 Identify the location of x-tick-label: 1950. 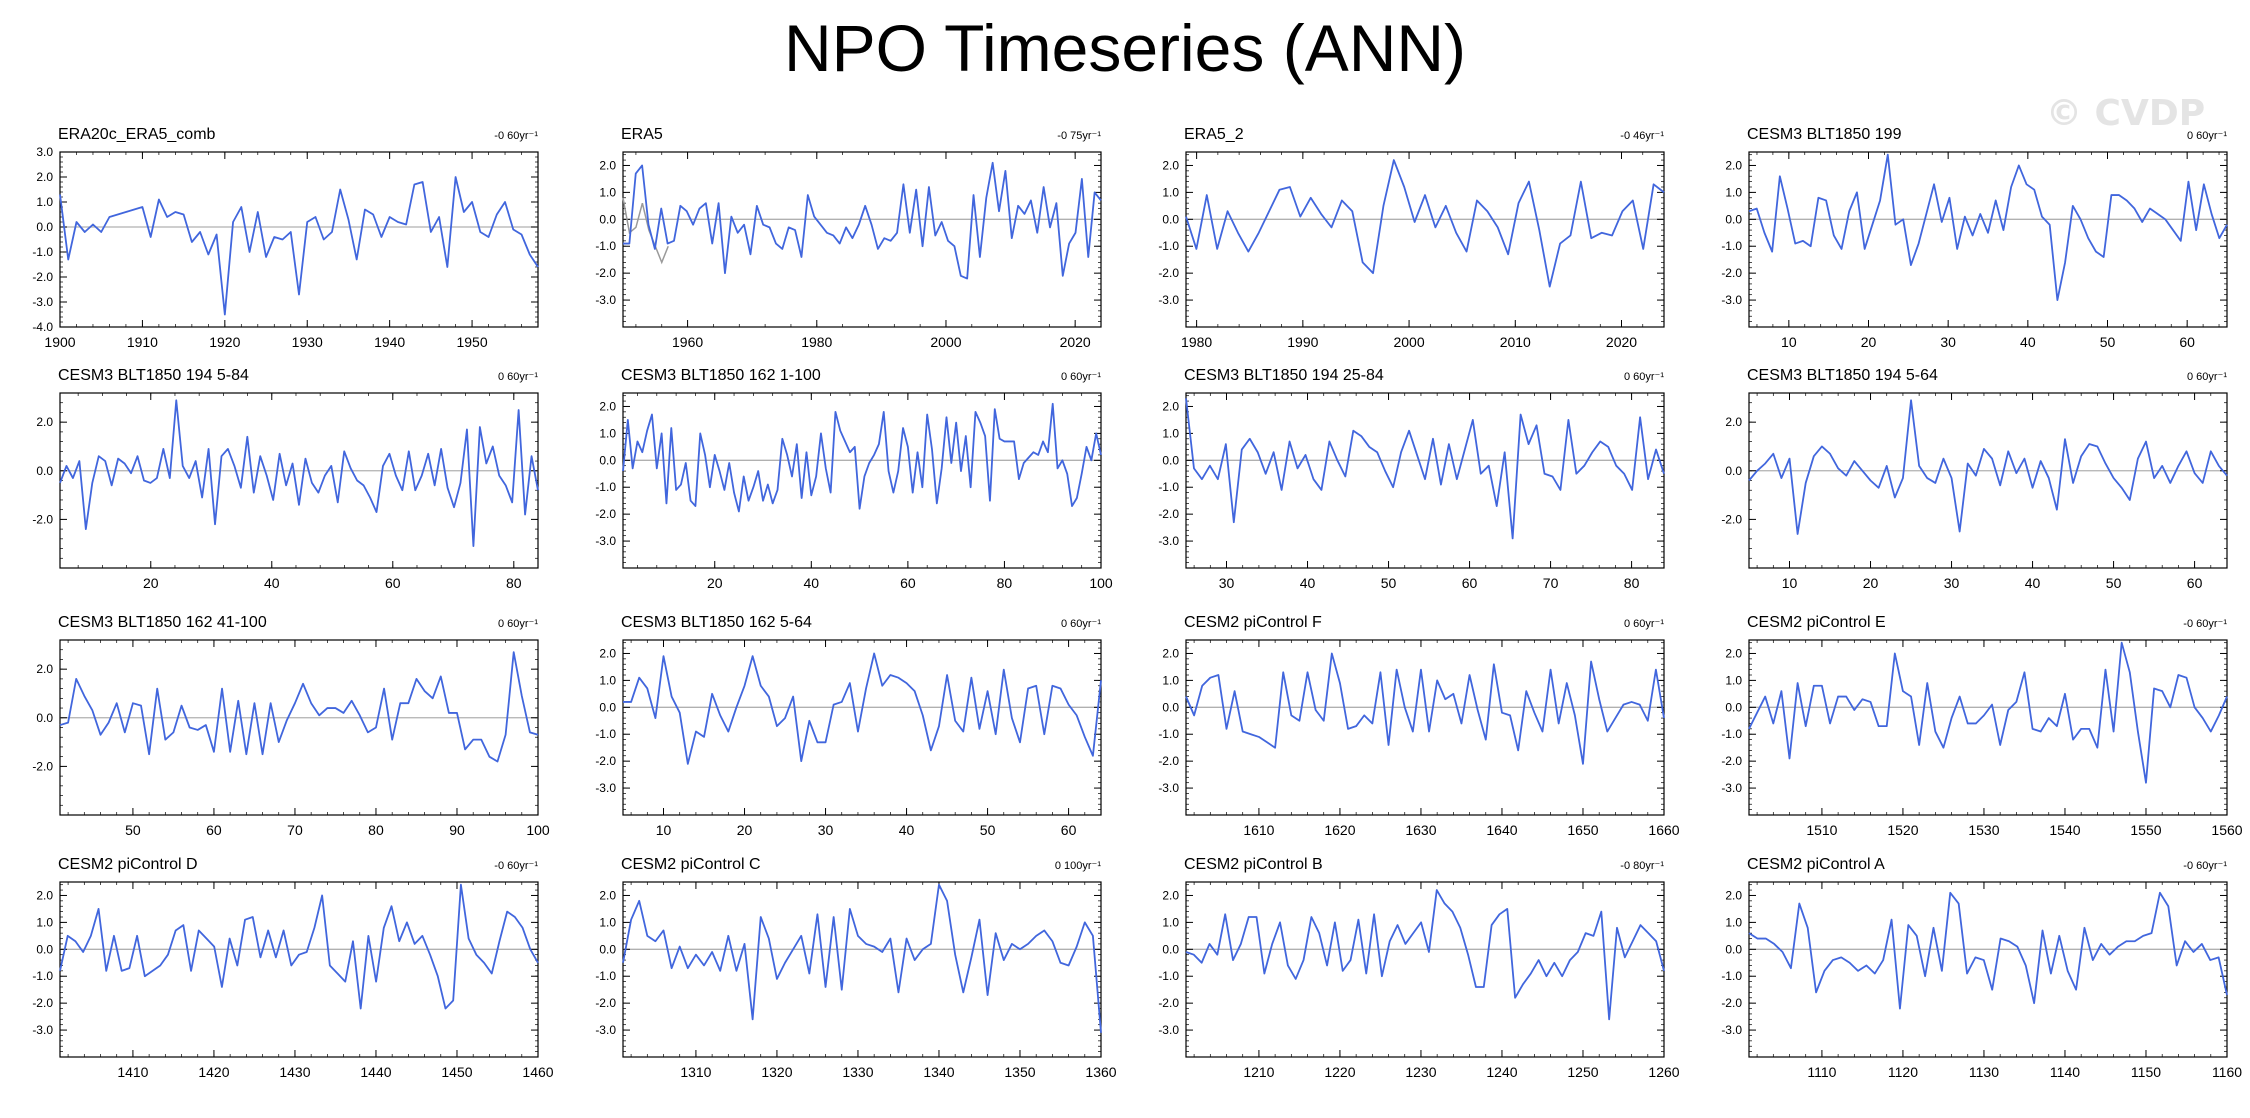
(471, 342).